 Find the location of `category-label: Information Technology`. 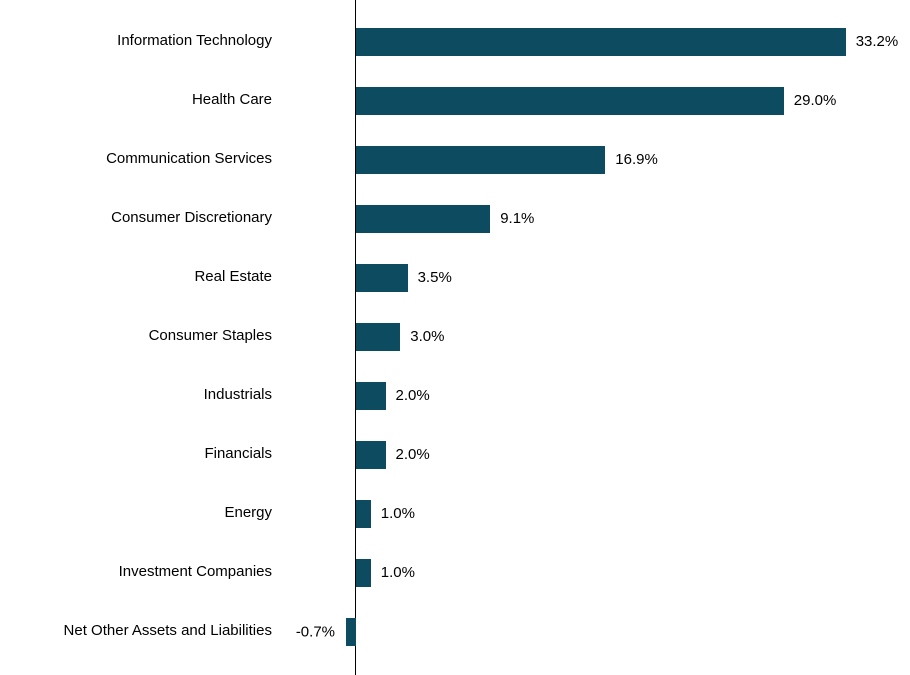

category-label: Information Technology is located at coordinates (194, 41).